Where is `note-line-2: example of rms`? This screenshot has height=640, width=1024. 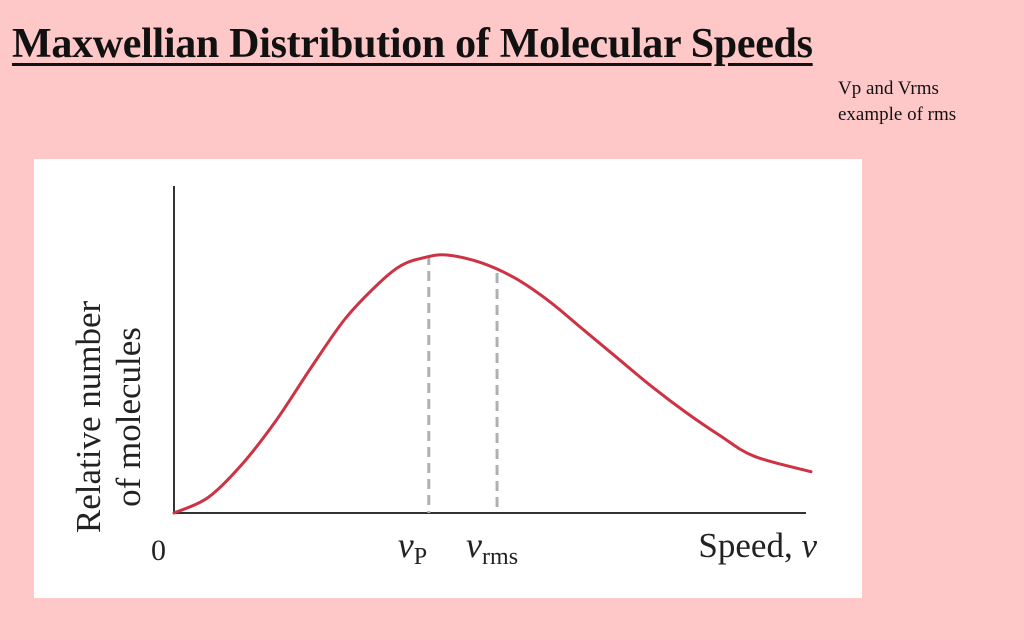 note-line-2: example of rms is located at coordinates (897, 114).